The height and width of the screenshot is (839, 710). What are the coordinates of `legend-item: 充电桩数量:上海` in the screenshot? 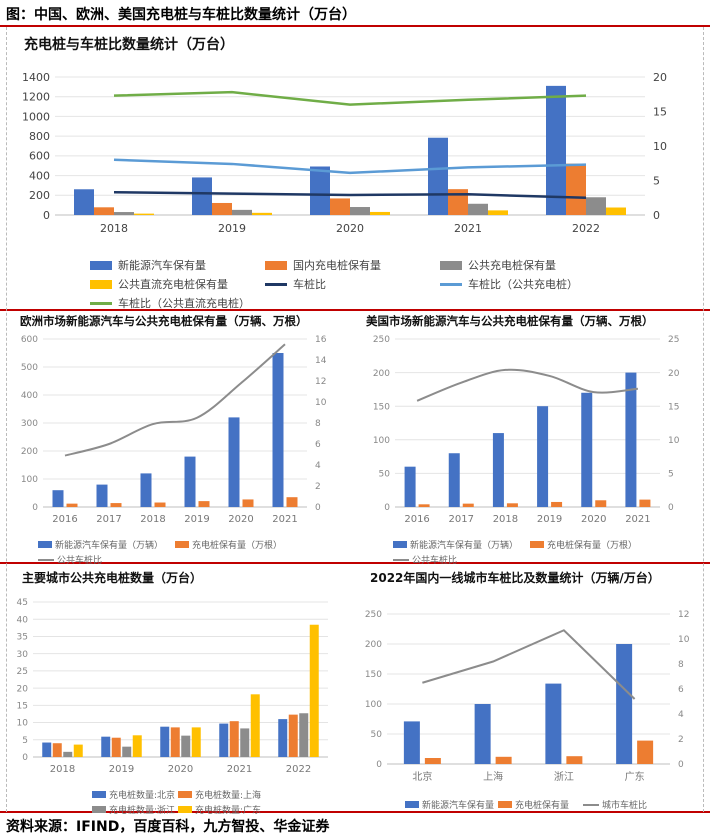 It's located at (219, 794).